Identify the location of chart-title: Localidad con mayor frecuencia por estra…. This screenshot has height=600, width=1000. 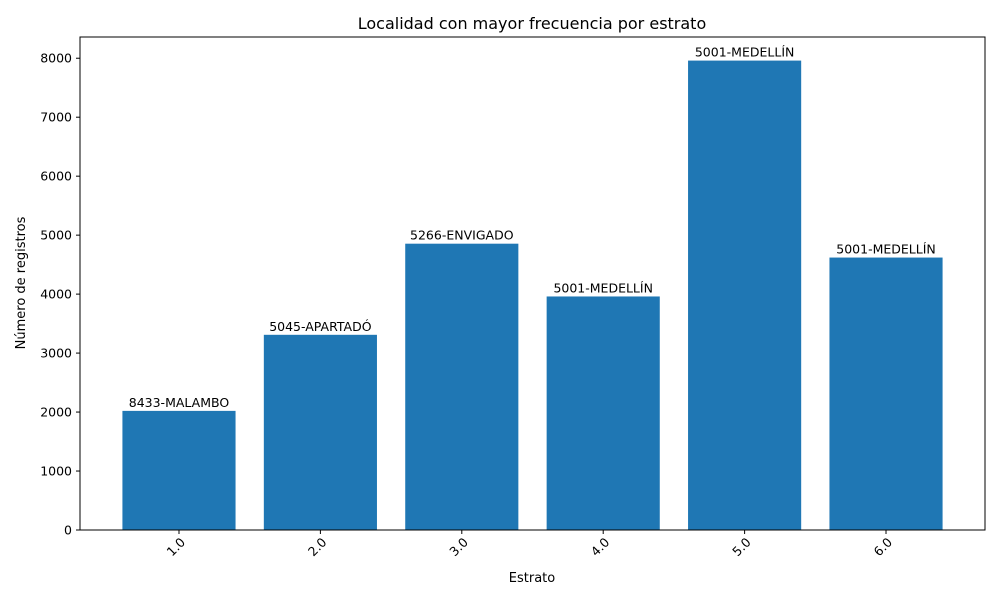
(532, 23).